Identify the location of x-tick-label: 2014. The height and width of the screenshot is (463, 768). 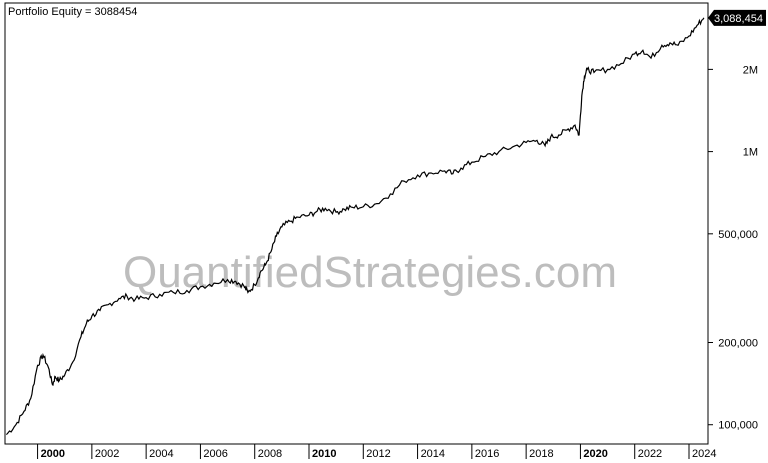
(433, 454).